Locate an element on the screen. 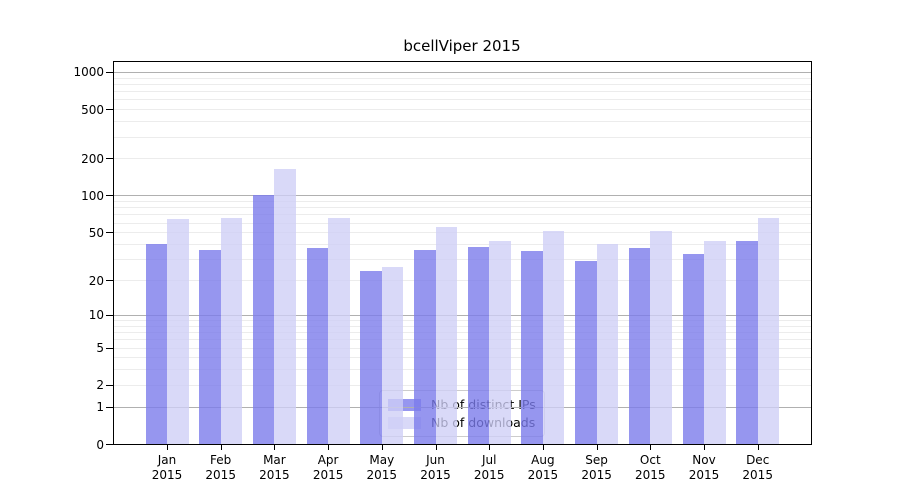 The height and width of the screenshot is (500, 900). x-tick-label: Mar 2015 is located at coordinates (274, 467).